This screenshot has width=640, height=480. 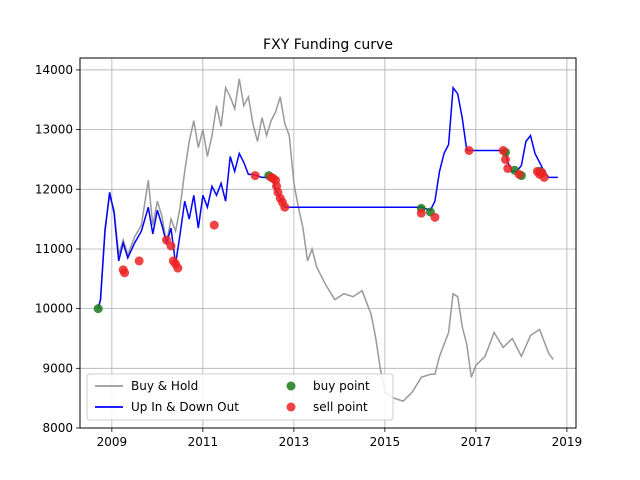 I want to click on legend-box, so click(x=240, y=397).